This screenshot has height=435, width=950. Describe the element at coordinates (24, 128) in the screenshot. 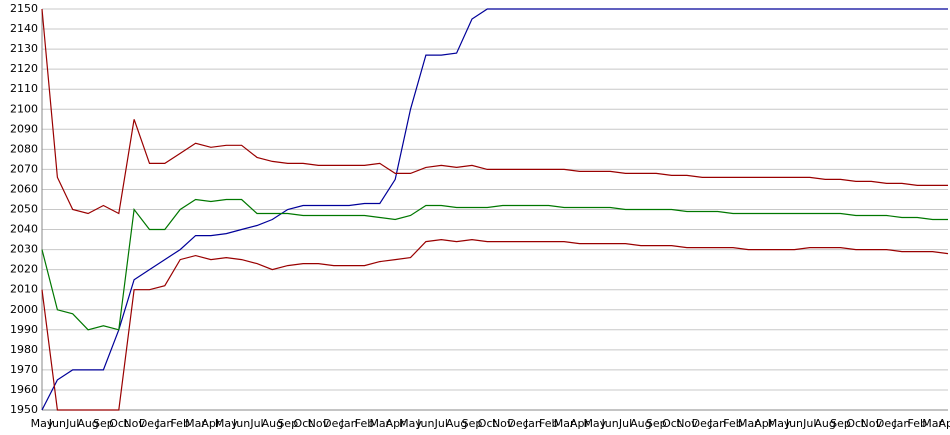

I see `y-tick-label: 2090` at that location.